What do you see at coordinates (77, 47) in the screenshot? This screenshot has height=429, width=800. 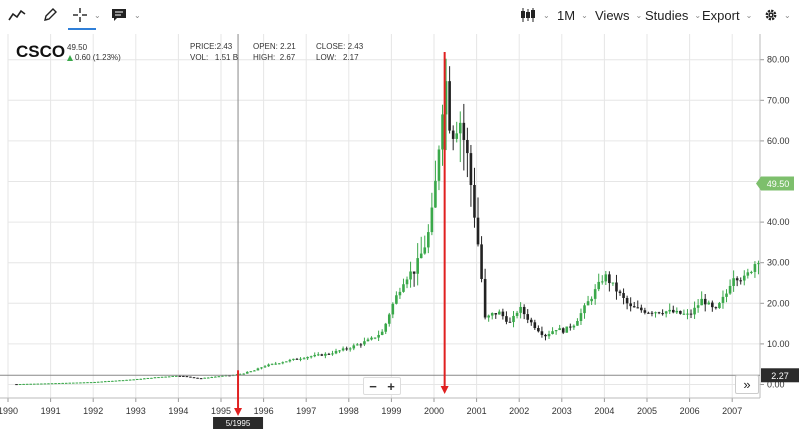 I see `last-price: 49.50` at bounding box center [77, 47].